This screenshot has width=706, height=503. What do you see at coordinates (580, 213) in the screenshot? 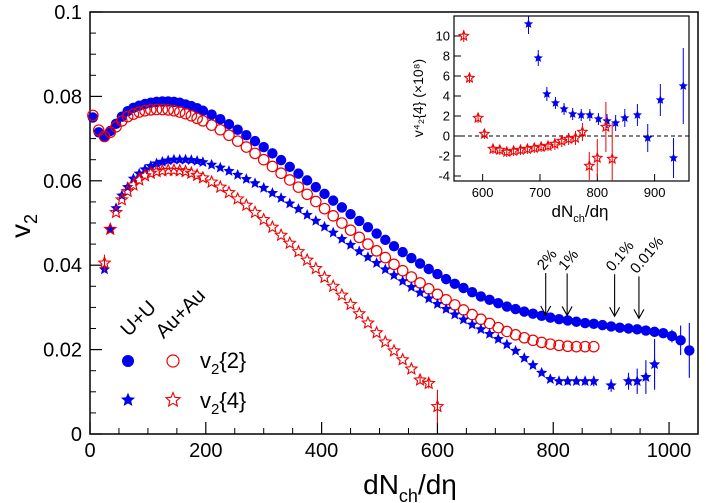
I see `inset-x-label: dNch/dη` at bounding box center [580, 213].